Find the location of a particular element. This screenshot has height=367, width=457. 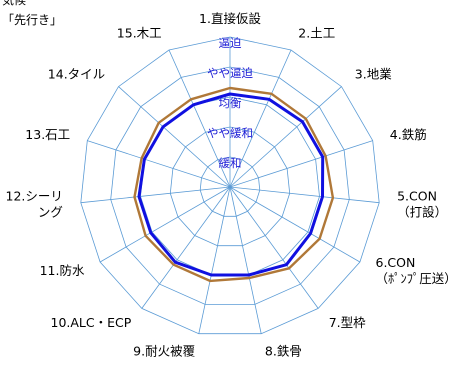

axis-label-4: 4.鉄筋 is located at coordinates (408, 134).